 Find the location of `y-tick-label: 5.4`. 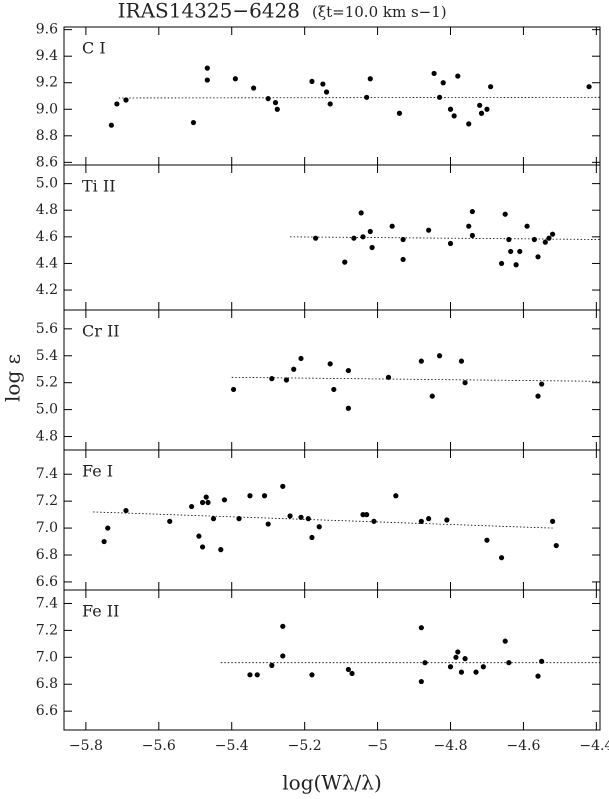

y-tick-label: 5.4 is located at coordinates (47, 356).